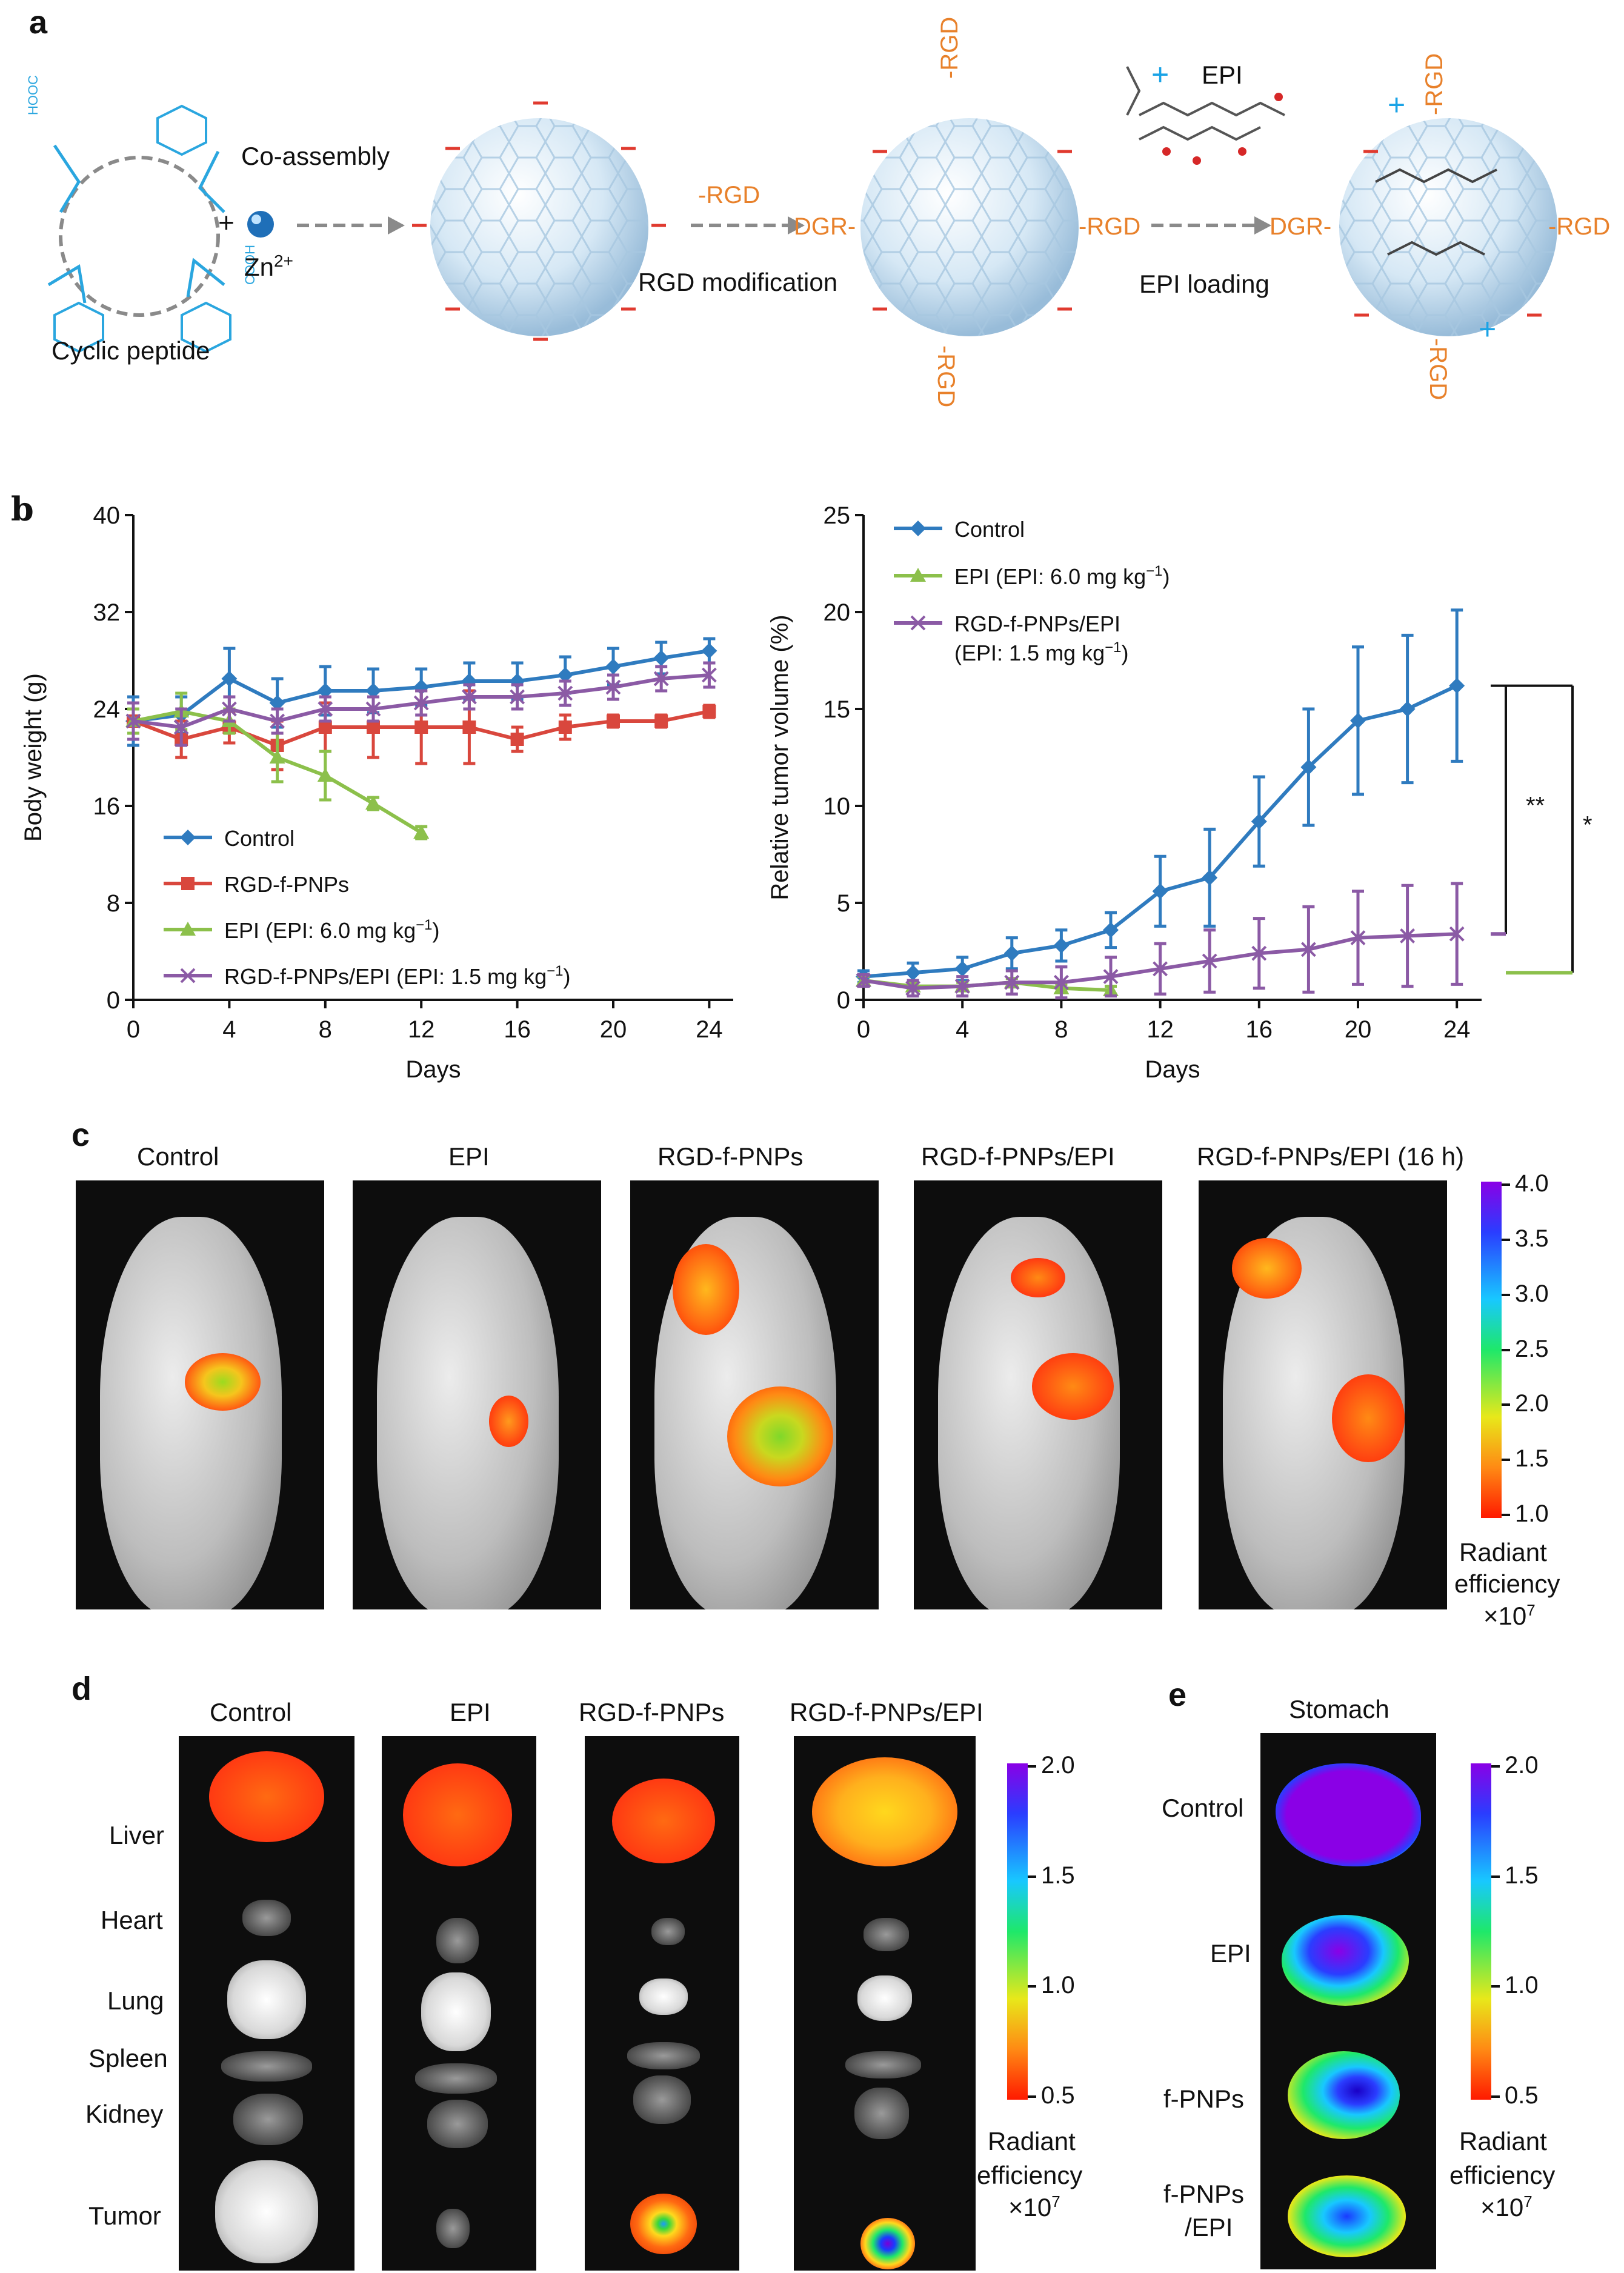  I want to click on hooc-label: HOOC, so click(33, 95).